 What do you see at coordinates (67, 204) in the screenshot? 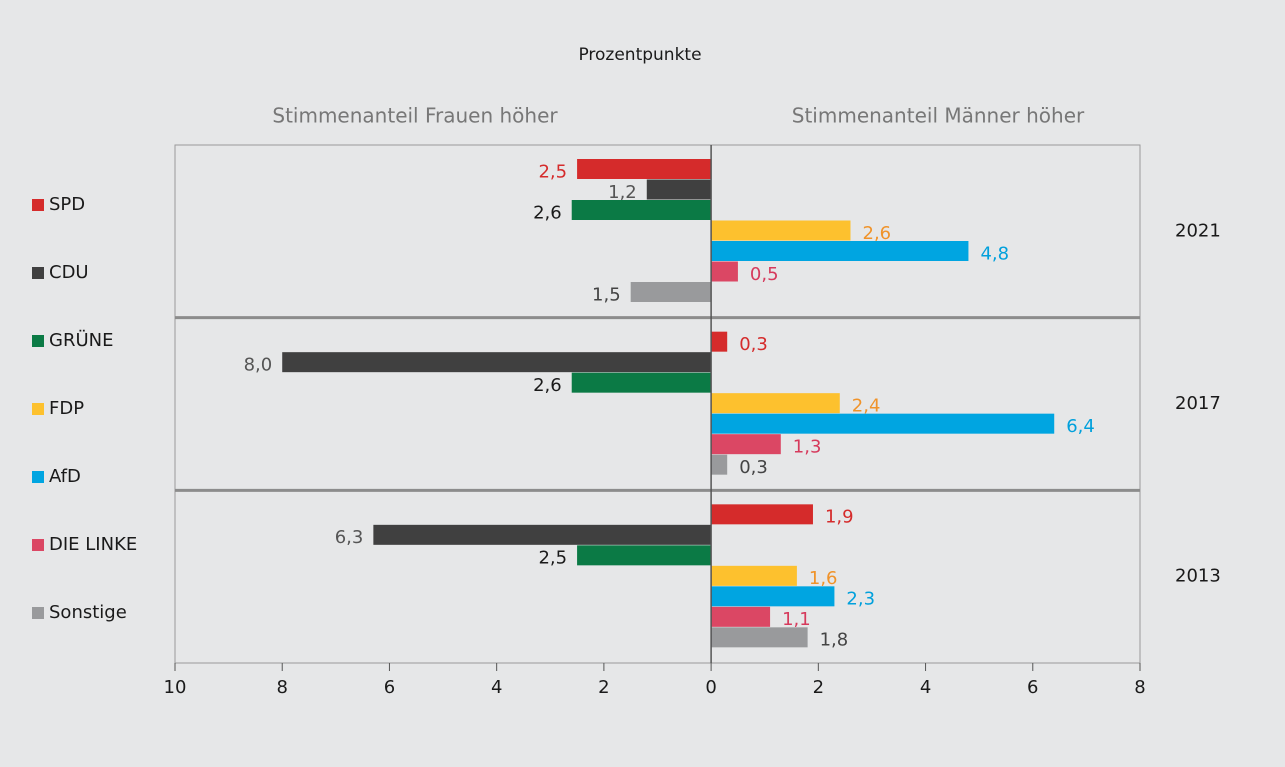
I see `legend-label: SPD` at bounding box center [67, 204].